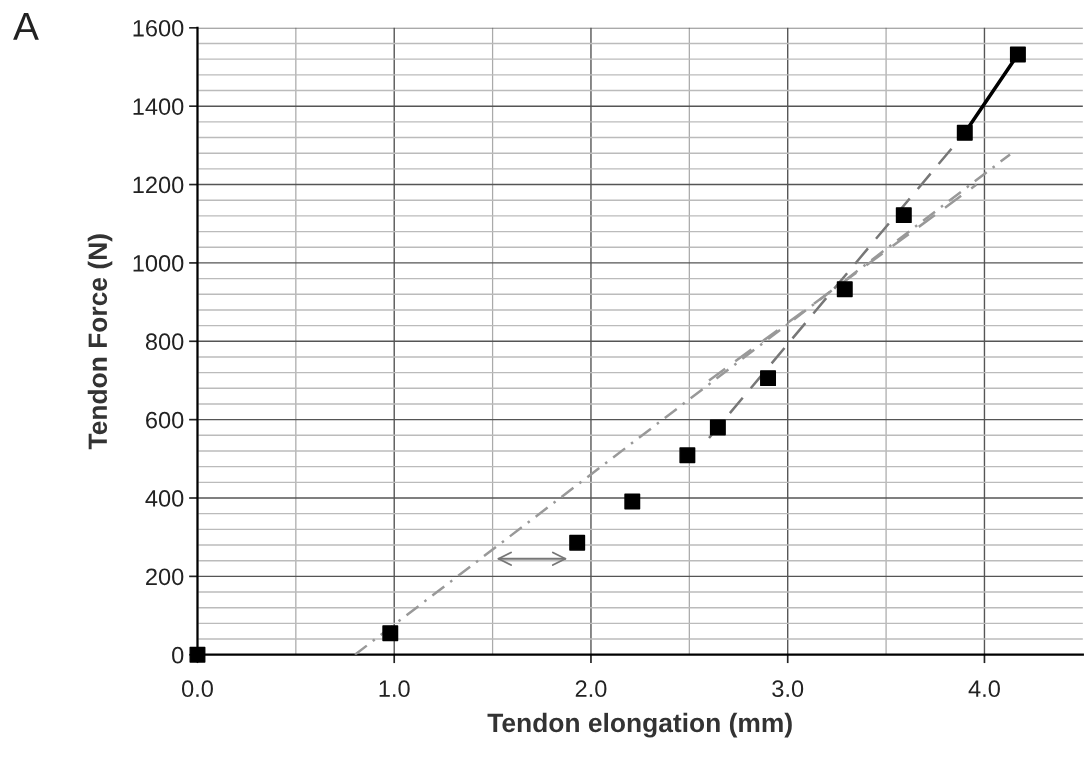 Image resolution: width=1085 pixels, height=773 pixels. What do you see at coordinates (158, 106) in the screenshot?
I see `y-tick-label: 1400` at bounding box center [158, 106].